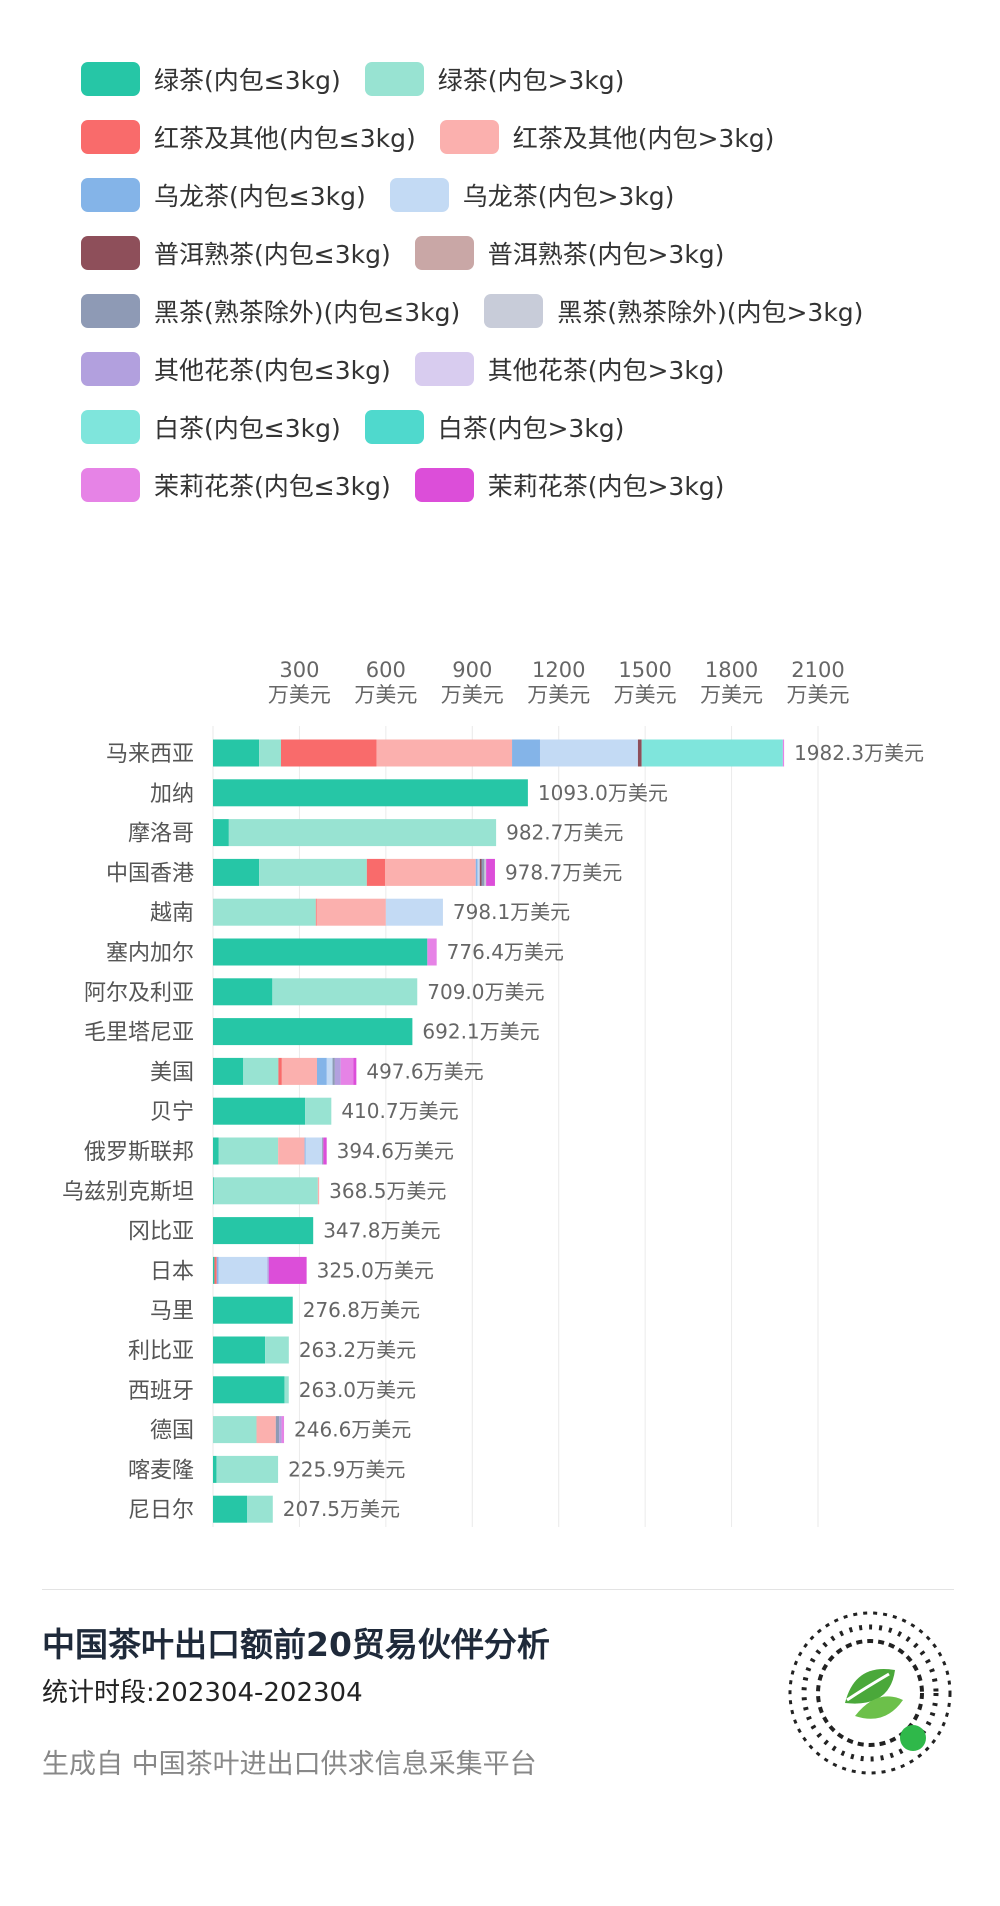 The width and height of the screenshot is (1000, 1906). I want to click on legend-label: 红茶及其他(内包>3kg), so click(643, 138).